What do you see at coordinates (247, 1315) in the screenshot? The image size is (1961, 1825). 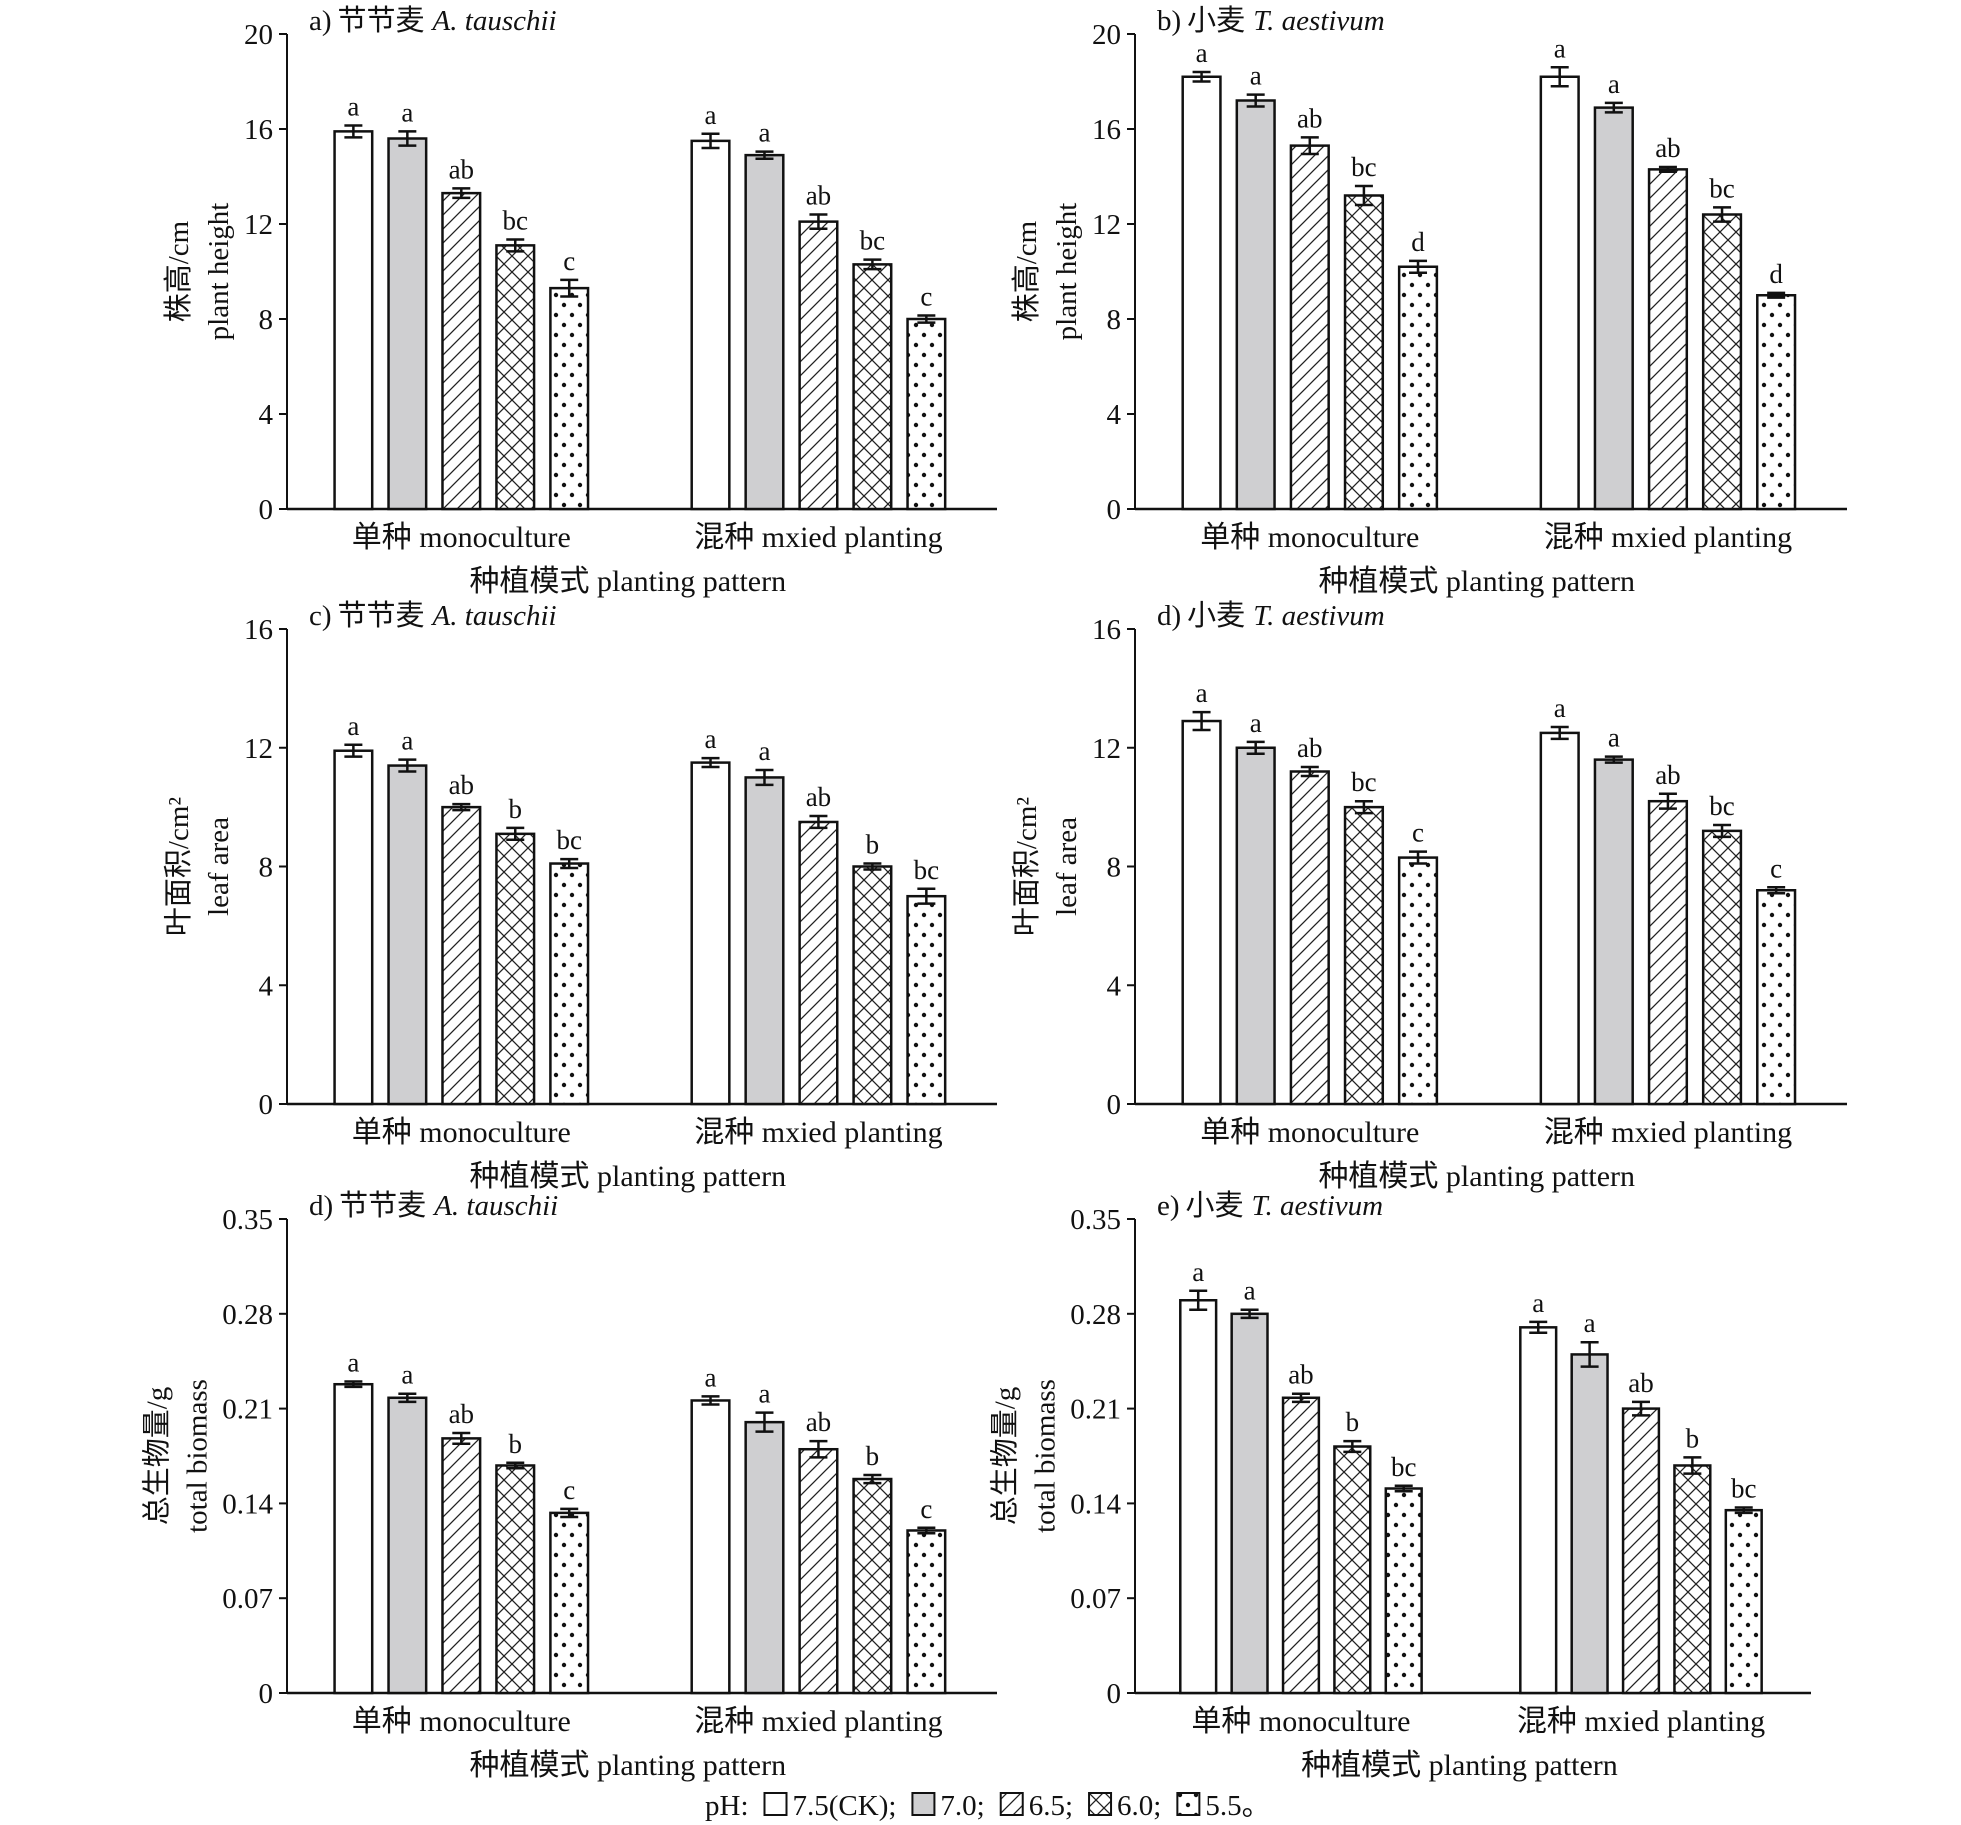 I see `y-tick-label: 0.28` at bounding box center [247, 1315].